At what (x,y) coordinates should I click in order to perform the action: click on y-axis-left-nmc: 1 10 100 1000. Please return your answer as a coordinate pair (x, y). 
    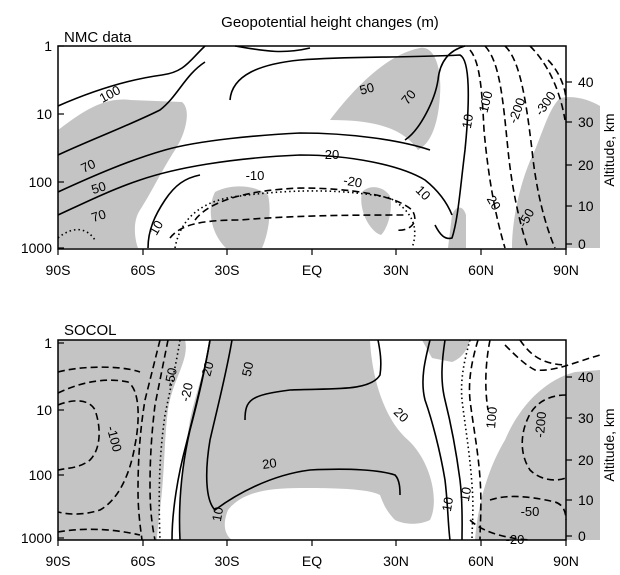
    Looking at the image, I should click on (42, 147).